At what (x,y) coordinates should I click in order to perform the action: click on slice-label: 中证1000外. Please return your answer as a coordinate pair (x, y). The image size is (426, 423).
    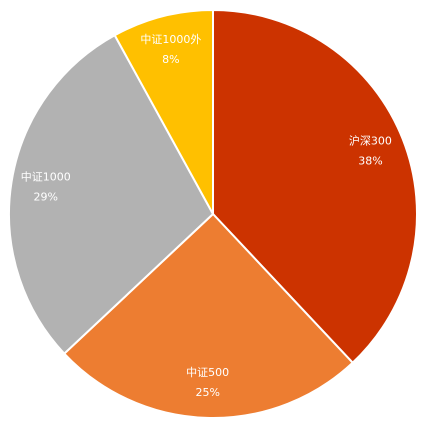
    Looking at the image, I should click on (170, 39).